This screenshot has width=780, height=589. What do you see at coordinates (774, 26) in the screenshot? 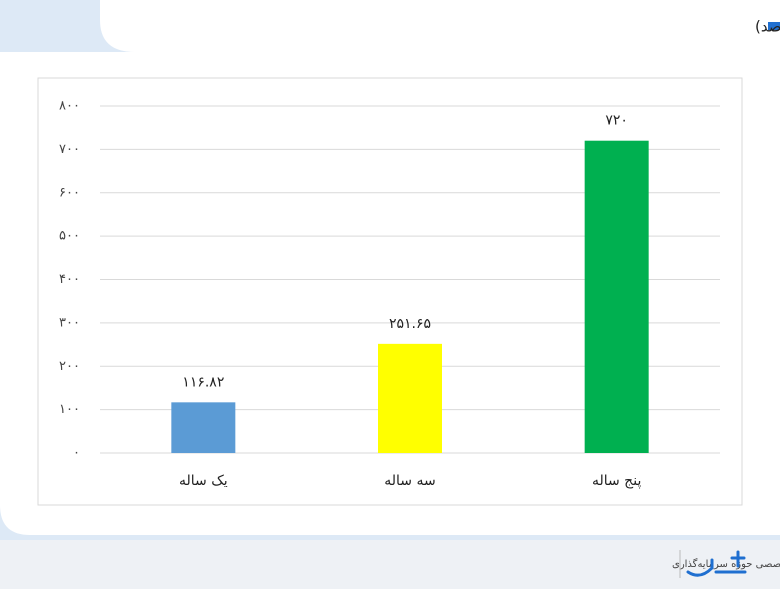
I see `title-accent` at bounding box center [774, 26].